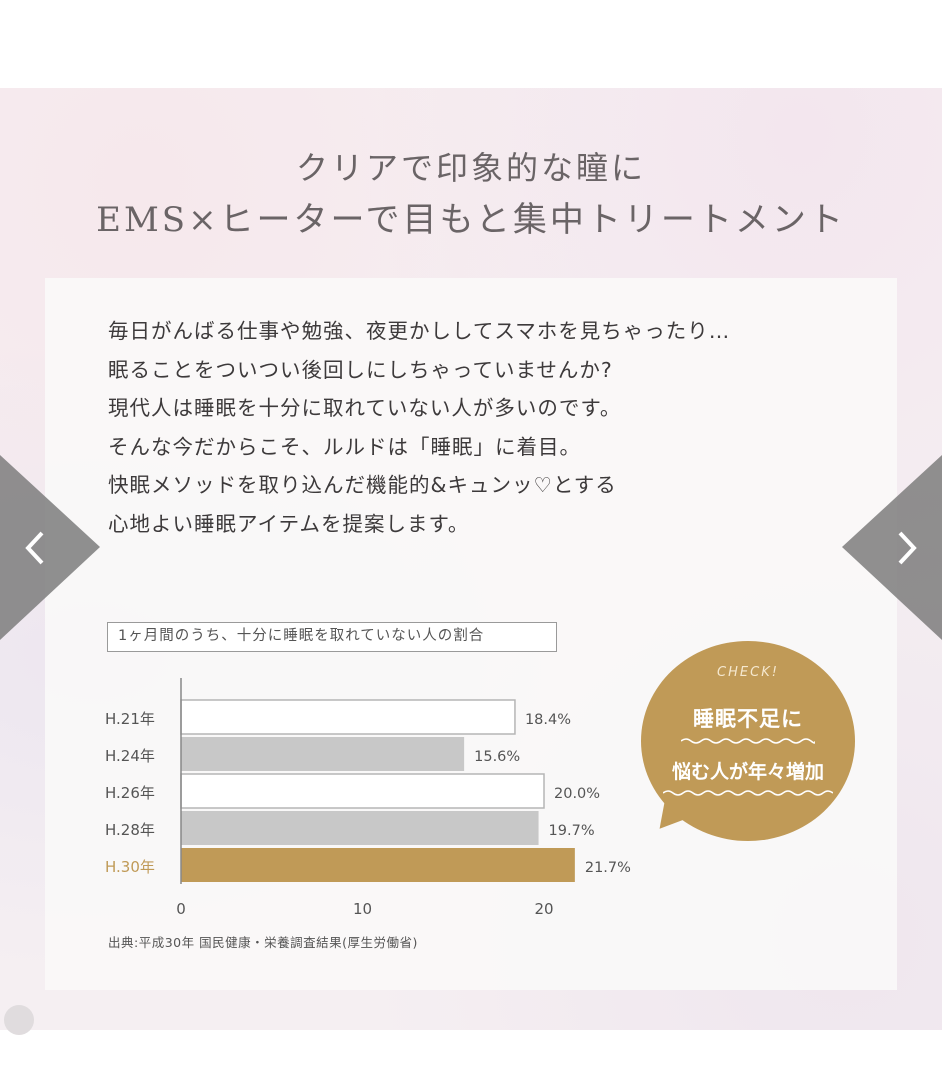  What do you see at coordinates (572, 831) in the screenshot?
I see `value-label: 19.7%` at bounding box center [572, 831].